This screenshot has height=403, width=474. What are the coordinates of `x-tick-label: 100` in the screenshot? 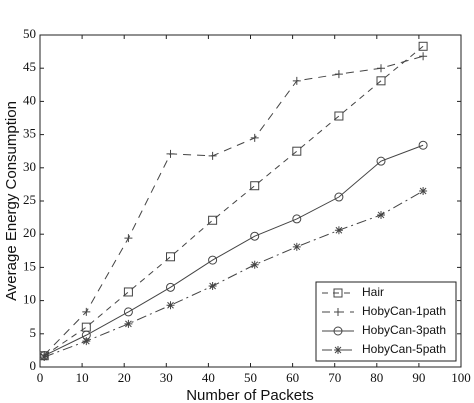 It's located at (461, 377).